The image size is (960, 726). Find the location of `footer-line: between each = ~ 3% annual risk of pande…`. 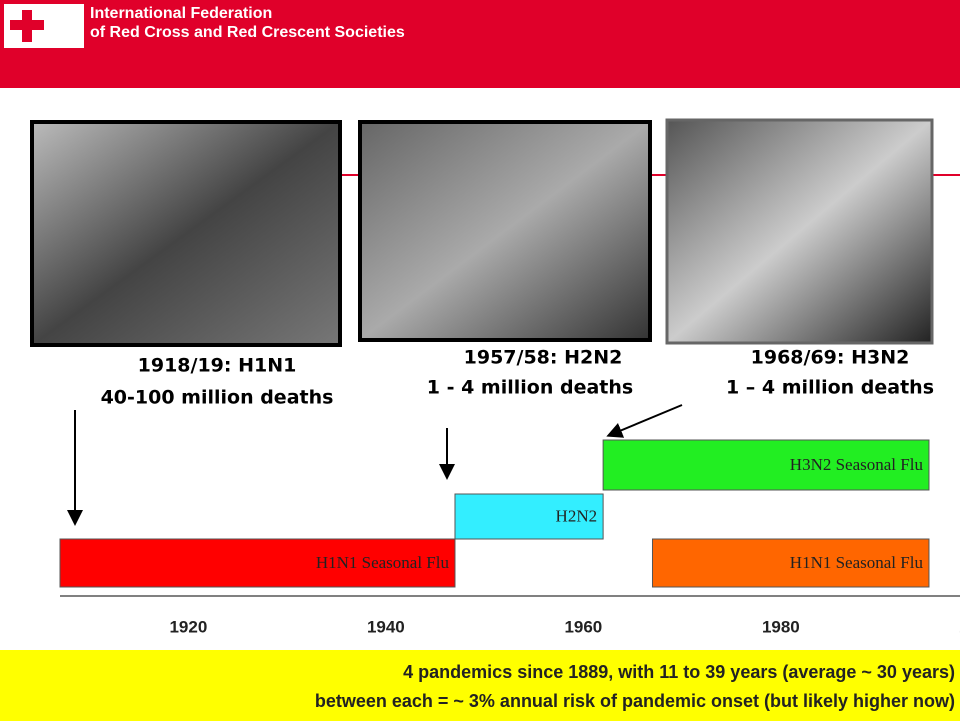

footer-line: between each = ~ 3% annual risk of pande… is located at coordinates (635, 701).